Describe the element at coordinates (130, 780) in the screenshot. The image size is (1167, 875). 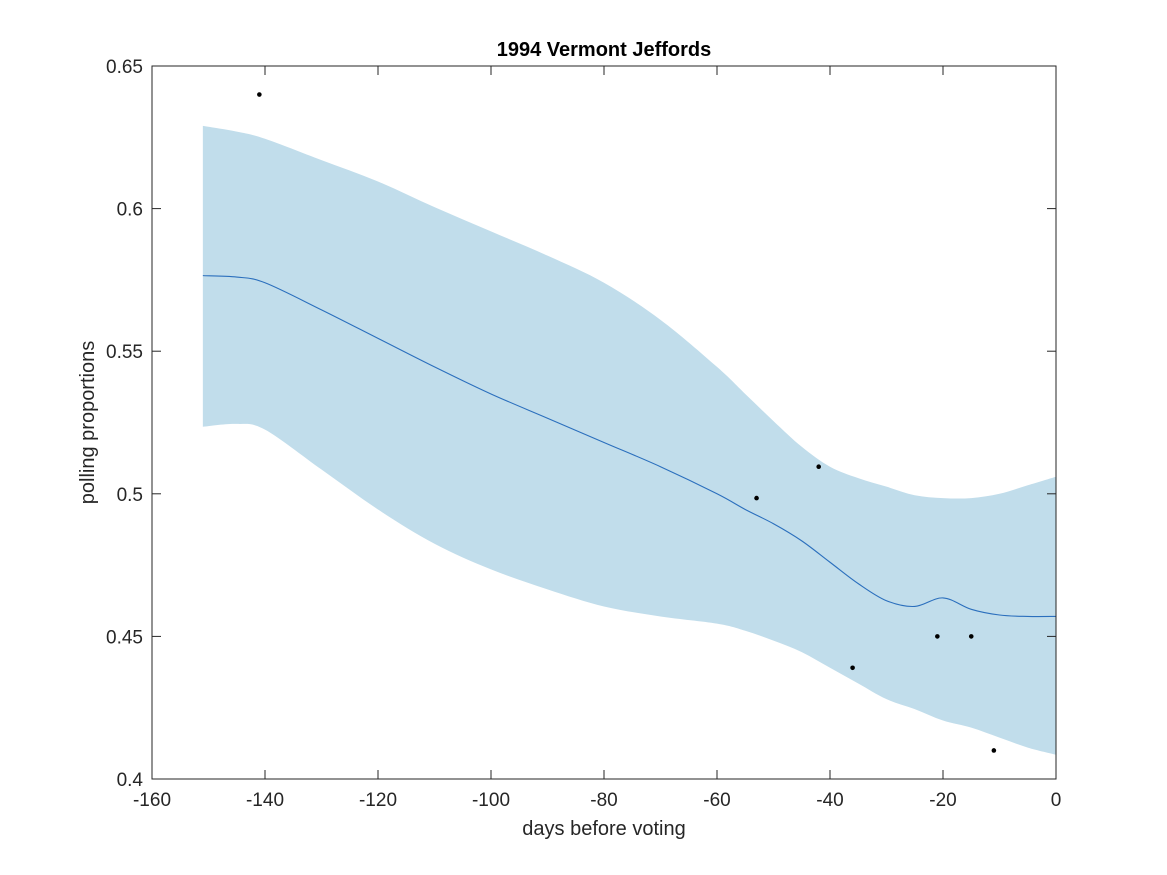
I see `y-tick-label: 0.4` at that location.